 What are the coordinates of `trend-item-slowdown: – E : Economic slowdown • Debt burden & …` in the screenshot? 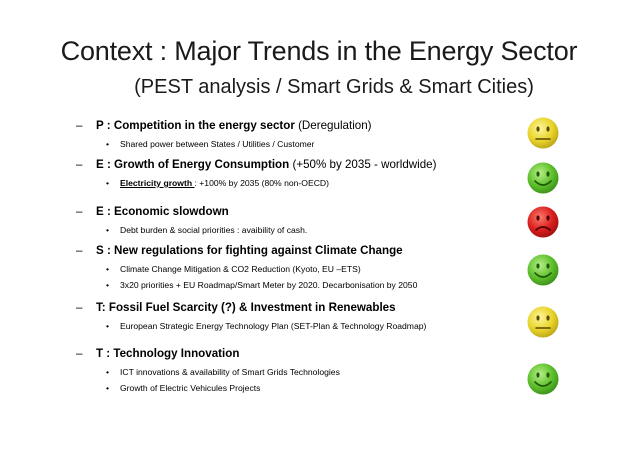 It's located at (296, 221).